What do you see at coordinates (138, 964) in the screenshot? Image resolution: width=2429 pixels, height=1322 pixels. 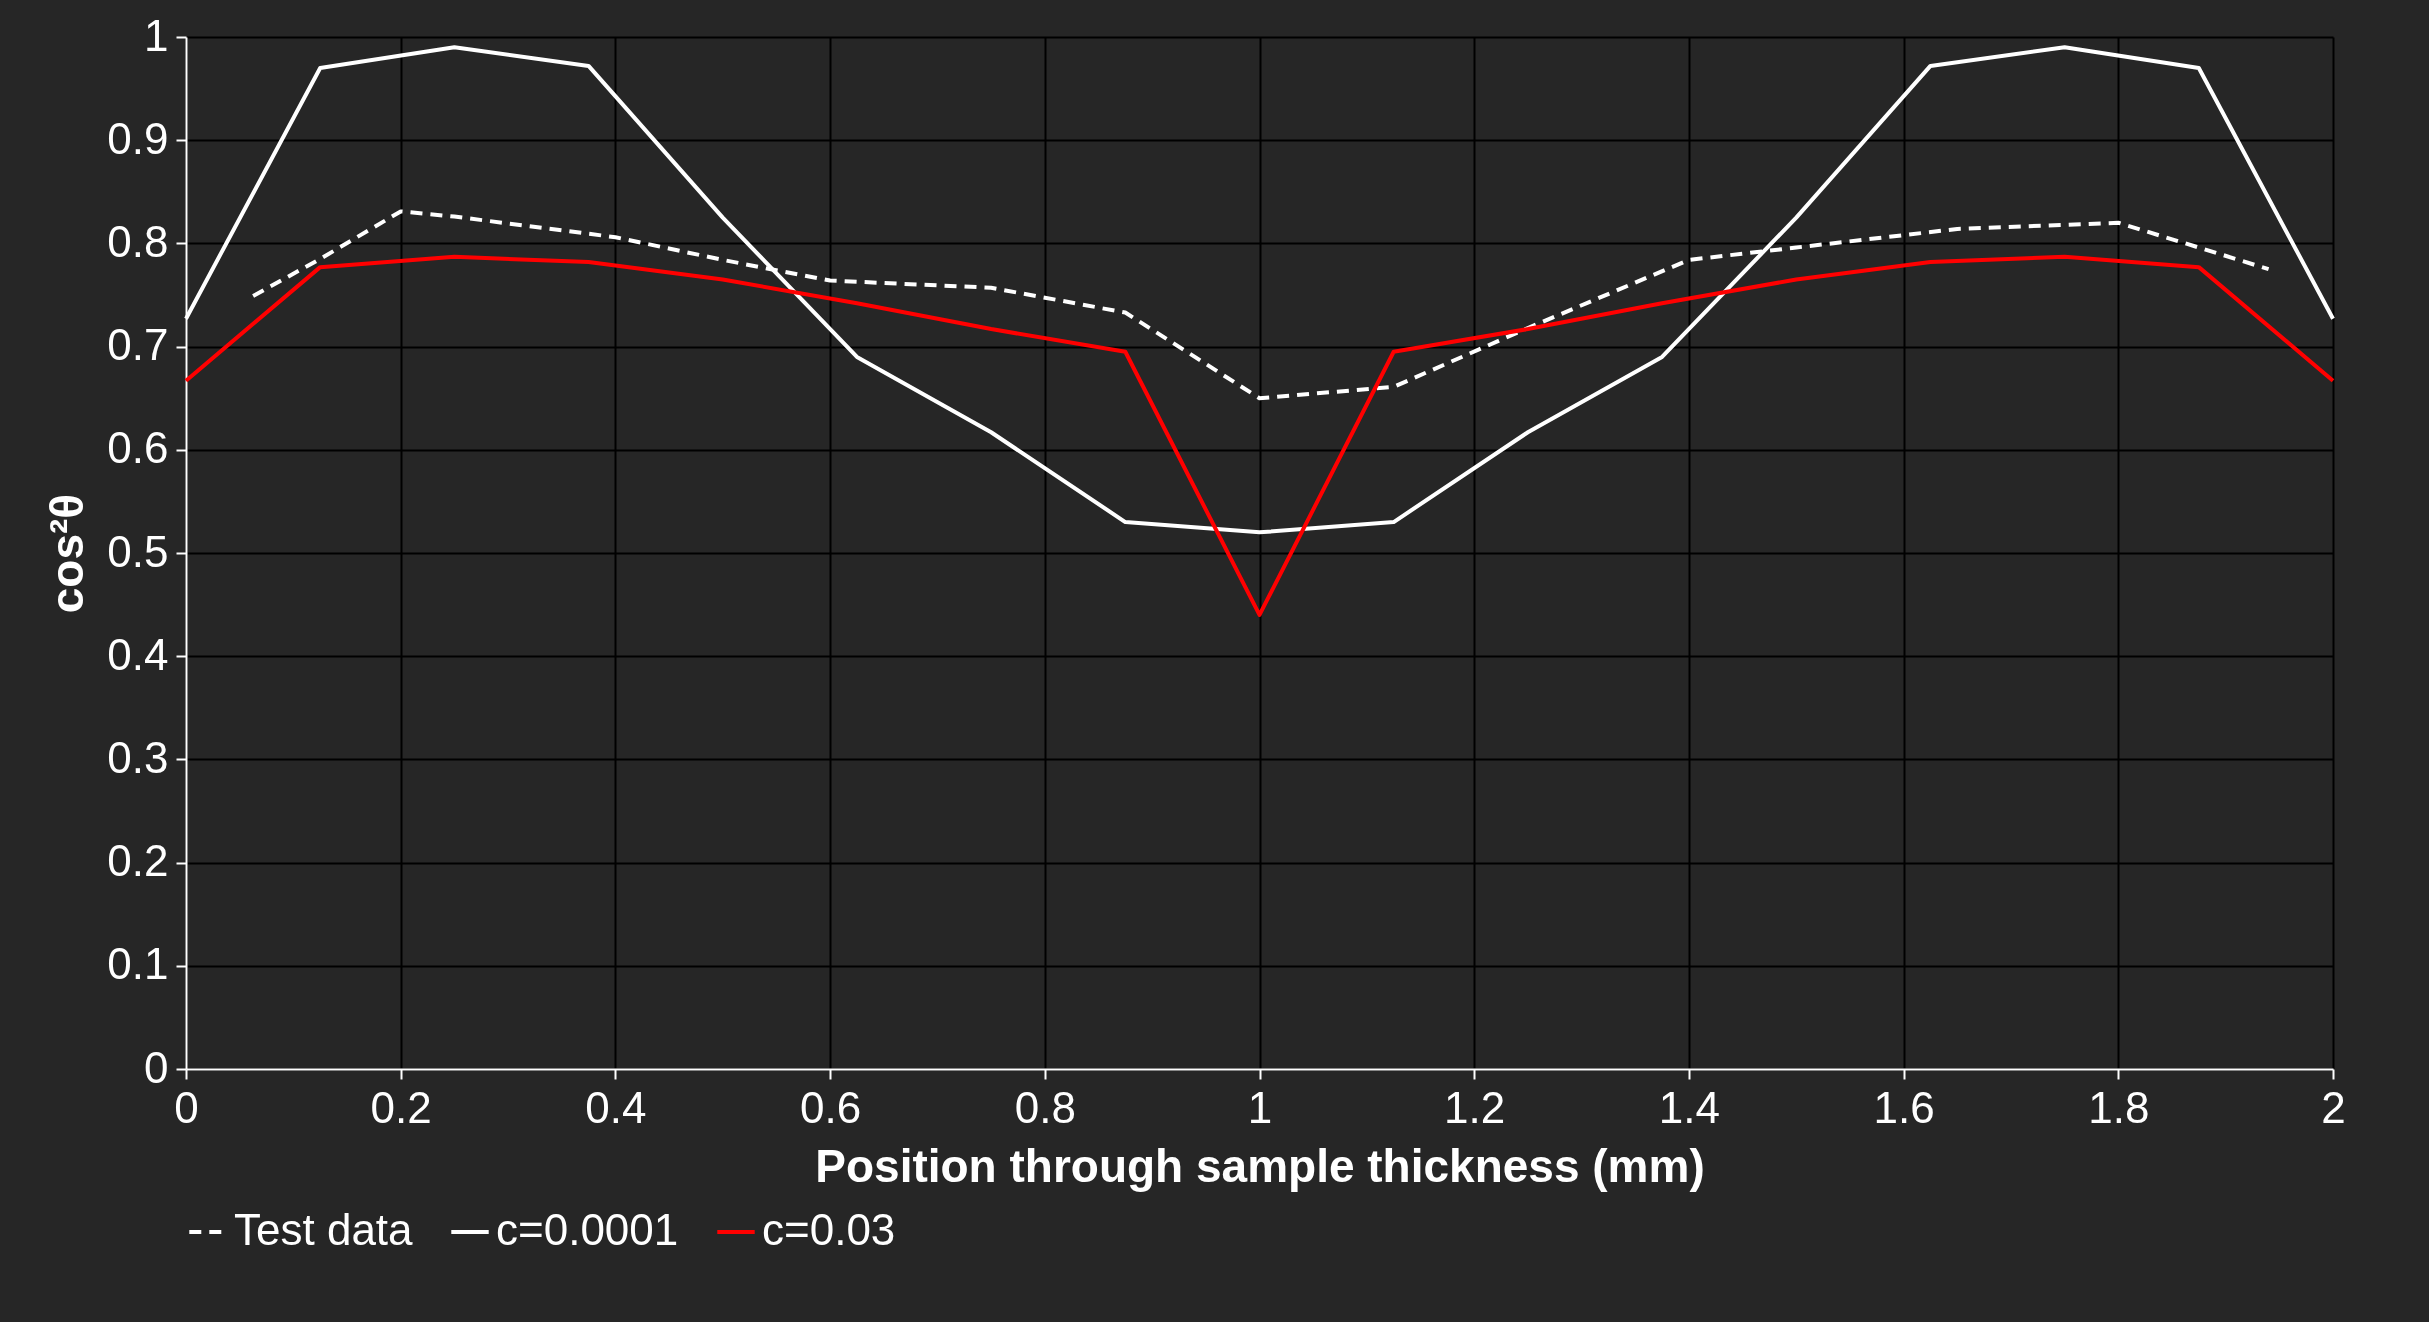 I see `y-tick-label: 0.1` at bounding box center [138, 964].